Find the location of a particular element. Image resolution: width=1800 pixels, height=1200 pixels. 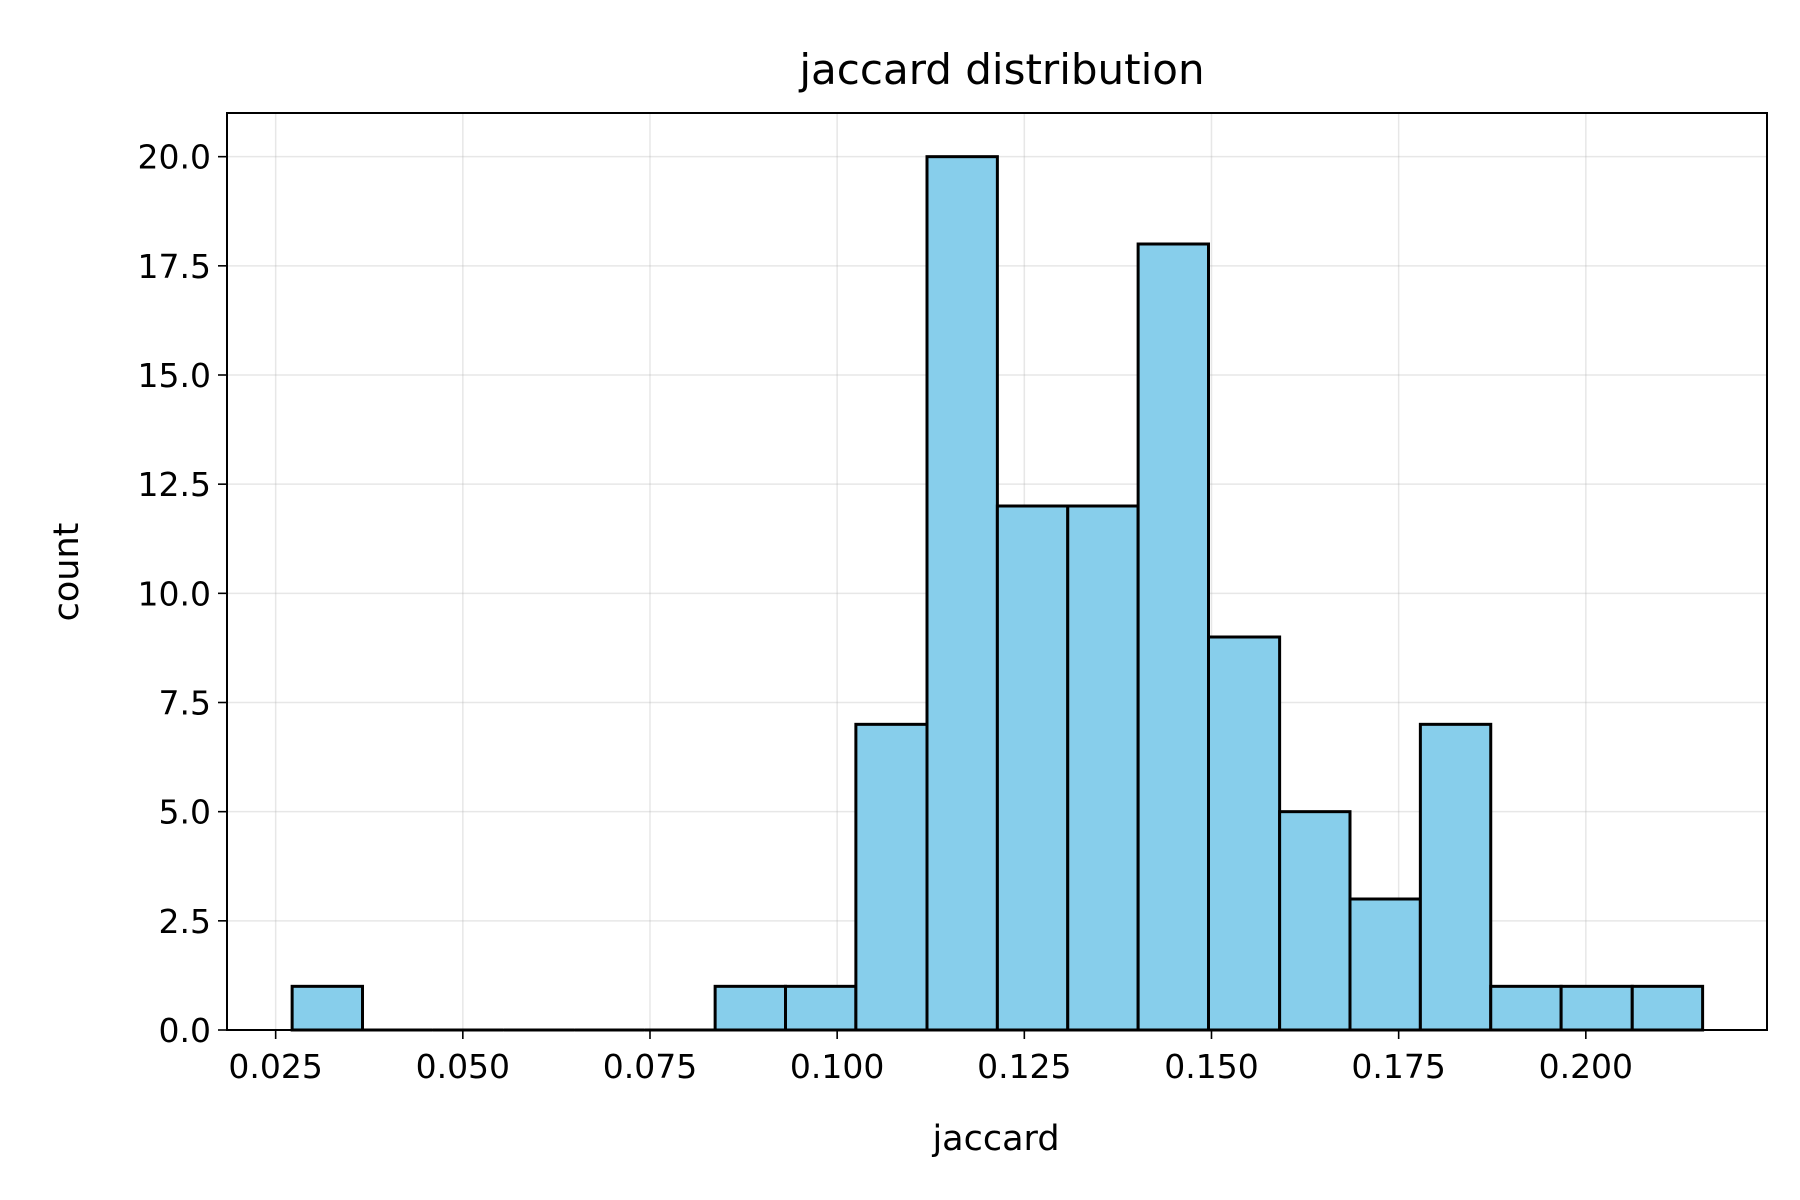

y-axis-label: count is located at coordinates (67, 572).